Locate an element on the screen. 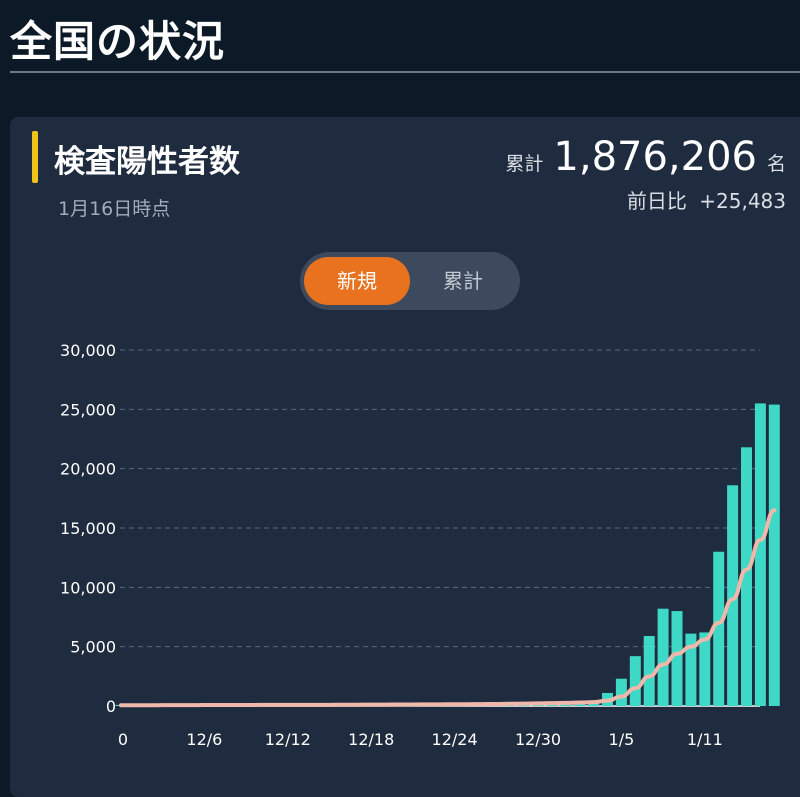 This screenshot has height=797, width=800. toggle-new-button: 新規 is located at coordinates (357, 281).